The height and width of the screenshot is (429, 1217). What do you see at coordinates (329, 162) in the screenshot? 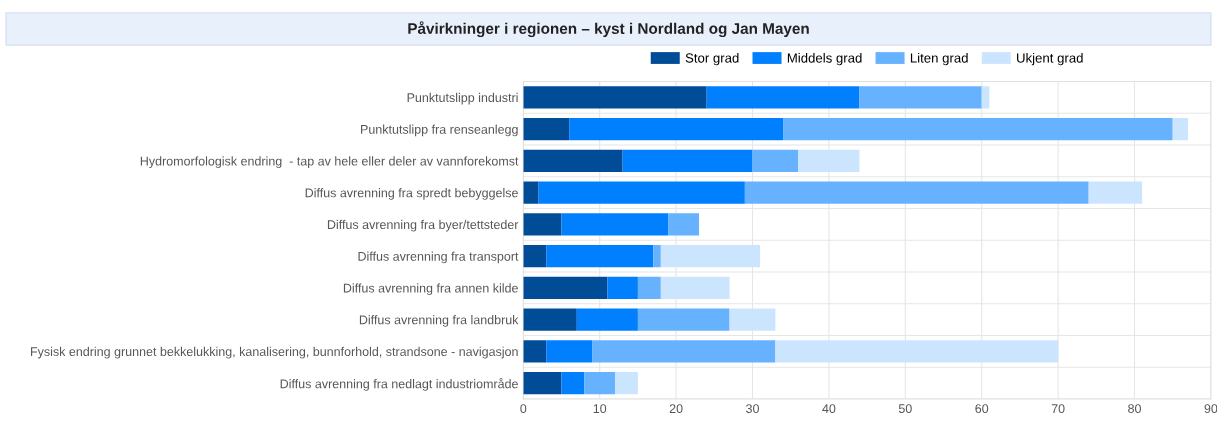
I see `y-tick-label: Hydromorfologisk endring - tap av hele eller deler av vannforekomst` at bounding box center [329, 162].